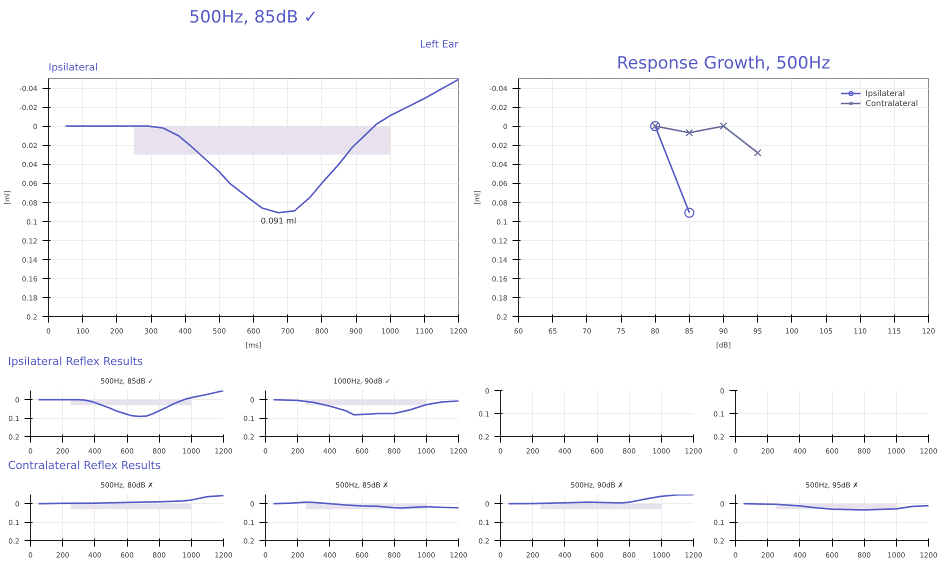  What do you see at coordinates (885, 93) in the screenshot?
I see `legend-label: Ipsilateral` at bounding box center [885, 93].